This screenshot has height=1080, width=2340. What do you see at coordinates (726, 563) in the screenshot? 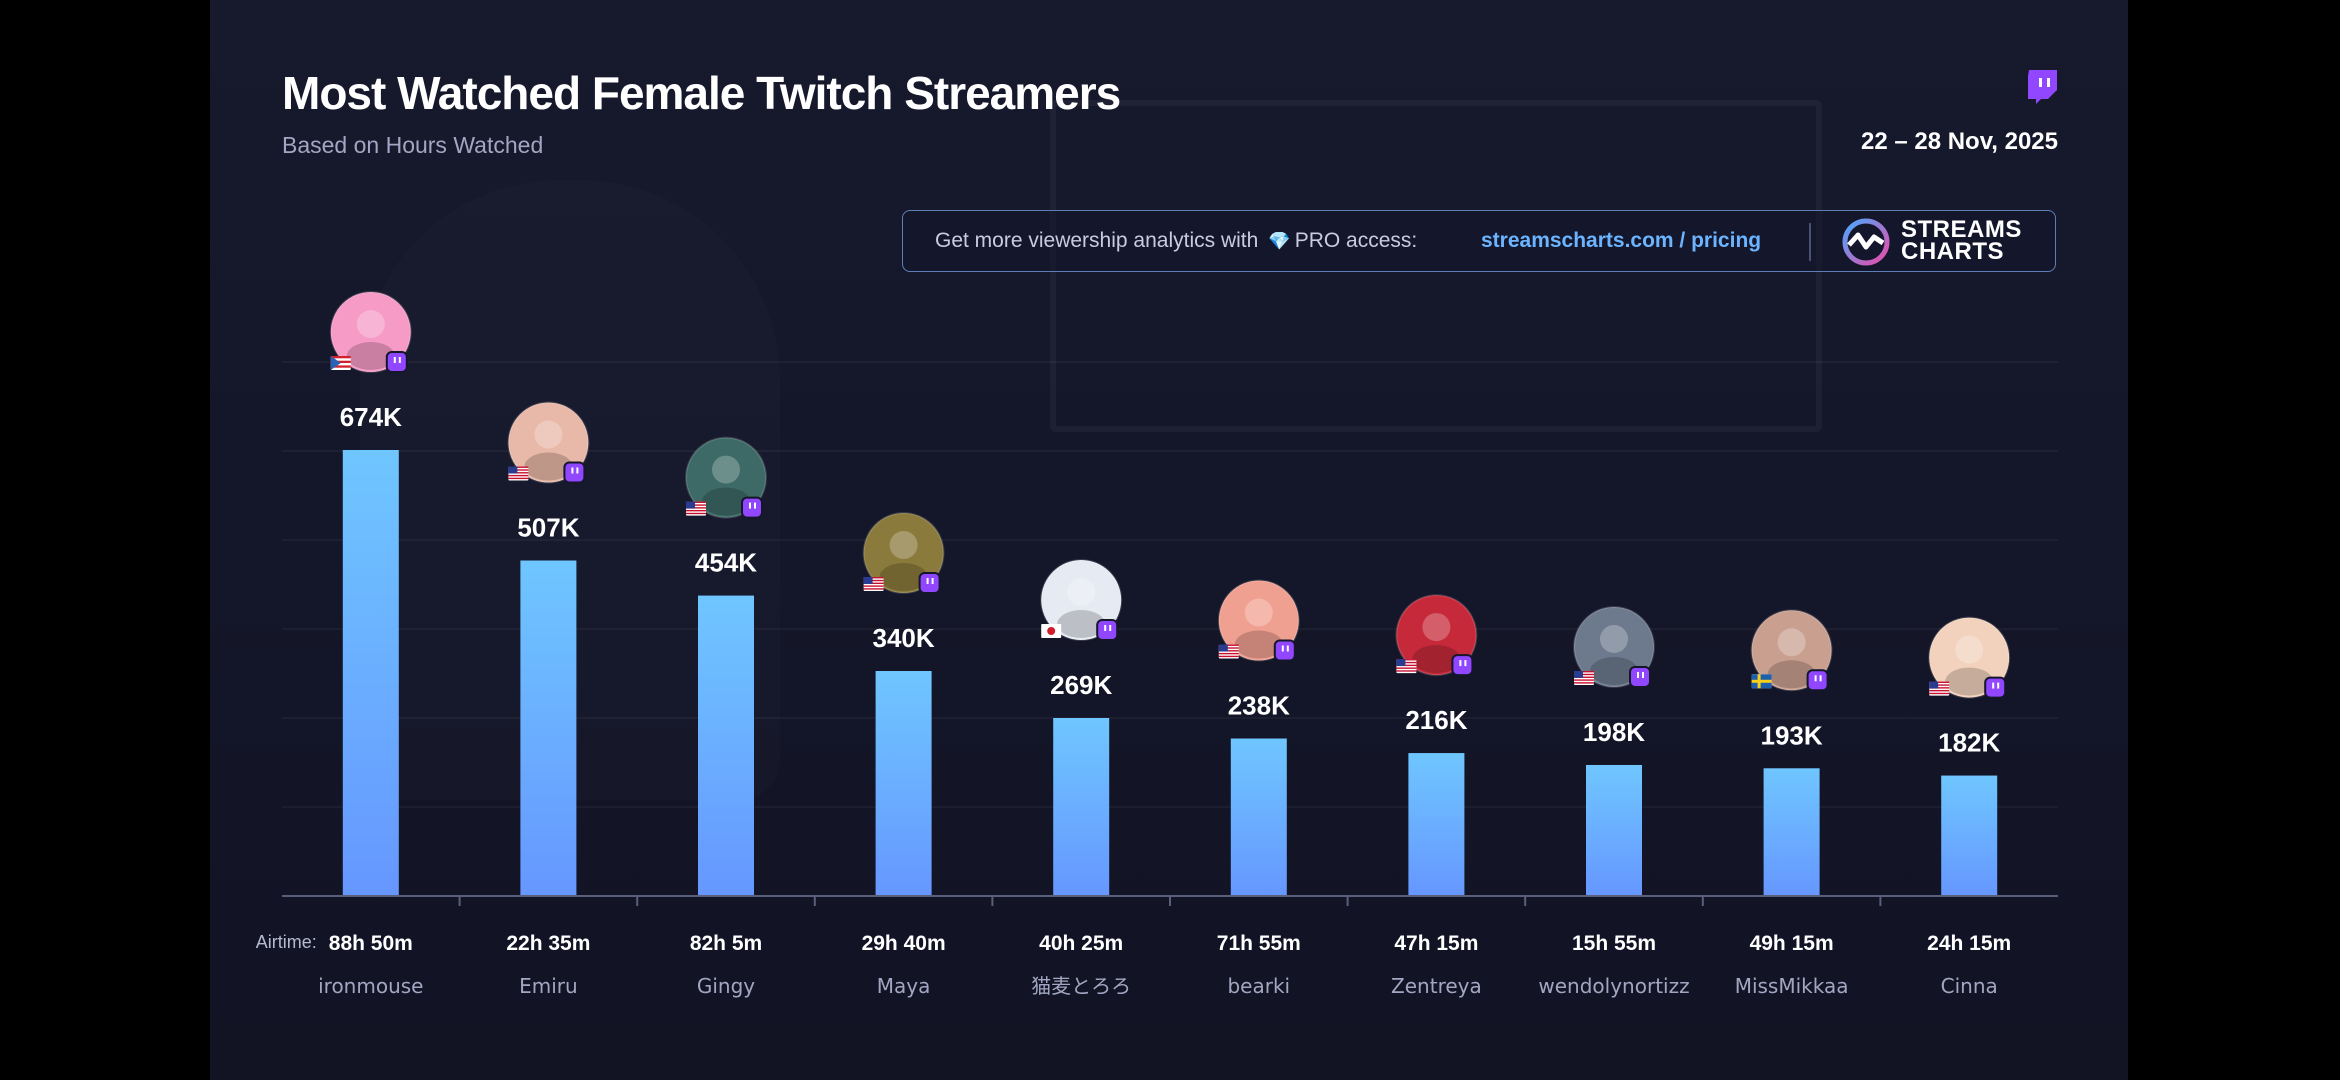
I see `value-label: 454K` at bounding box center [726, 563].